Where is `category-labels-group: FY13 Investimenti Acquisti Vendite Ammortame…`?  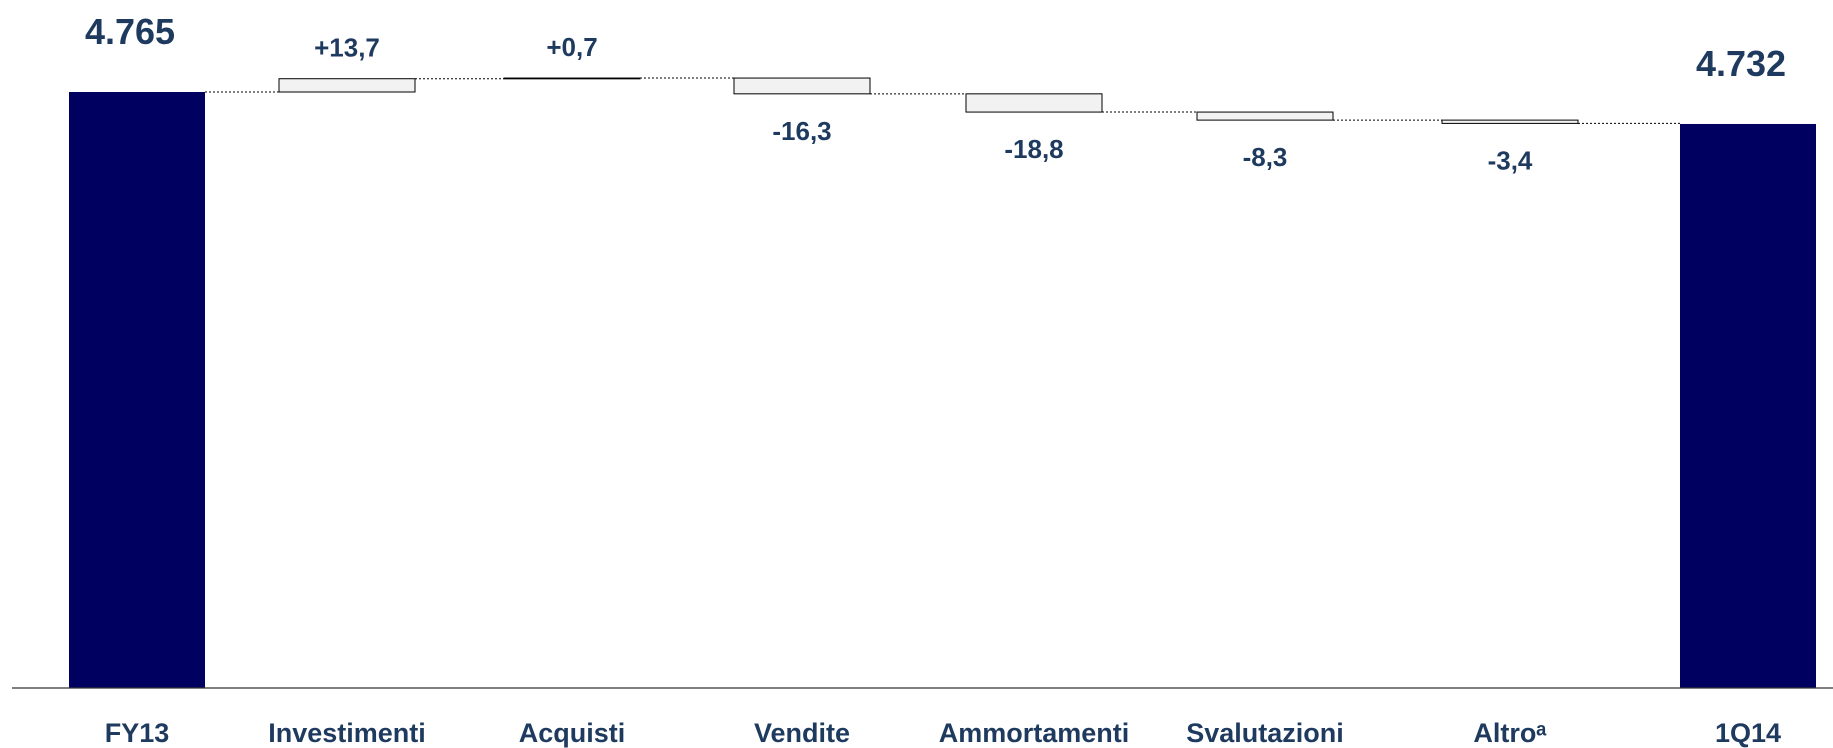 category-labels-group: FY13 Investimenti Acquisti Vendite Ammortame… is located at coordinates (943, 733).